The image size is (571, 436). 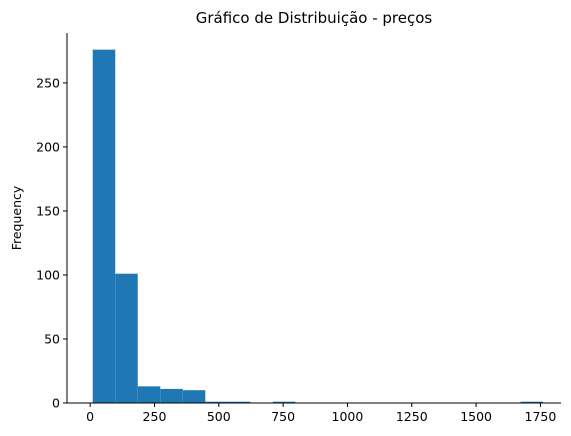 What do you see at coordinates (348, 416) in the screenshot?
I see `x-tick-label: 1000` at bounding box center [348, 416].